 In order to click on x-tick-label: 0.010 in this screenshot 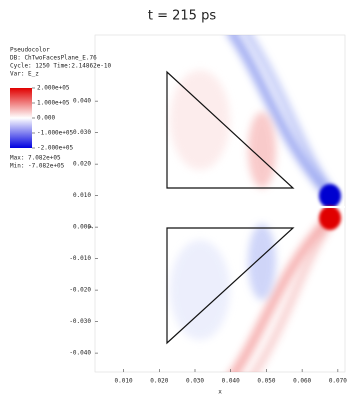, I will do `click(124, 381)`.